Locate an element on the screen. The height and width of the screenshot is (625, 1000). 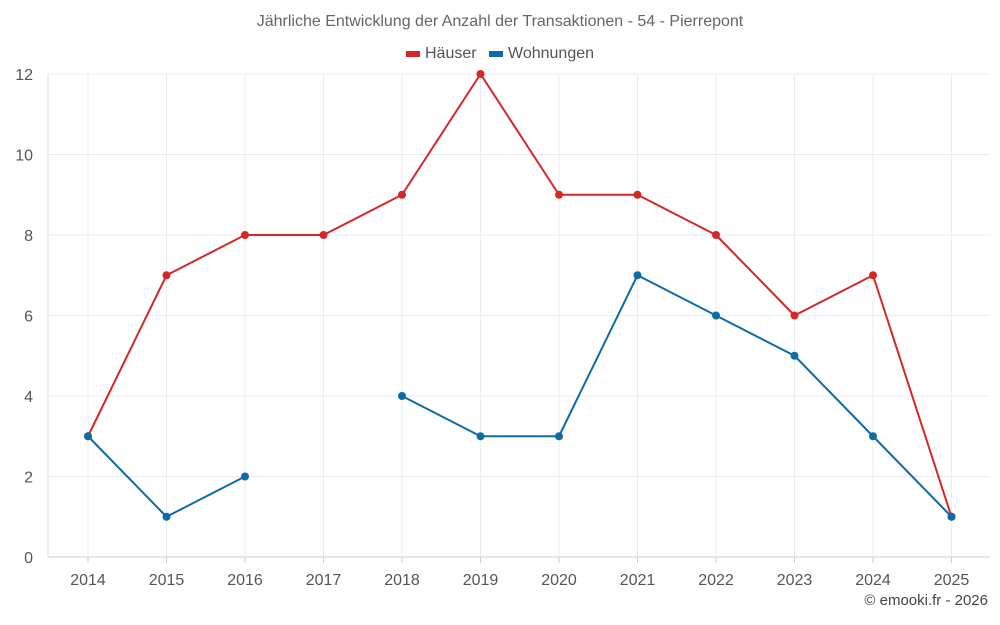
legend-swatch-haeuser is located at coordinates (412, 54).